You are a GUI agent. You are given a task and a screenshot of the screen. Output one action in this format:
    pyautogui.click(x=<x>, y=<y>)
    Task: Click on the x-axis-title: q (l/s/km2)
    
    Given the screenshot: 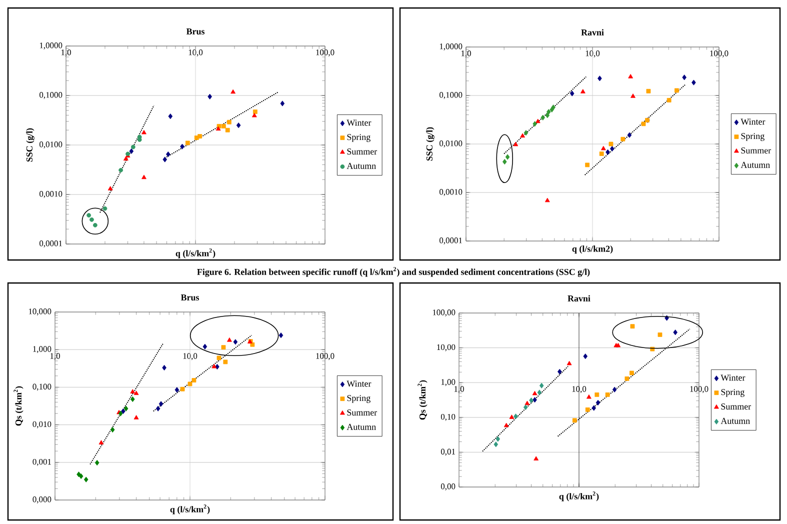 What is the action you would take?
    pyautogui.click(x=592, y=250)
    